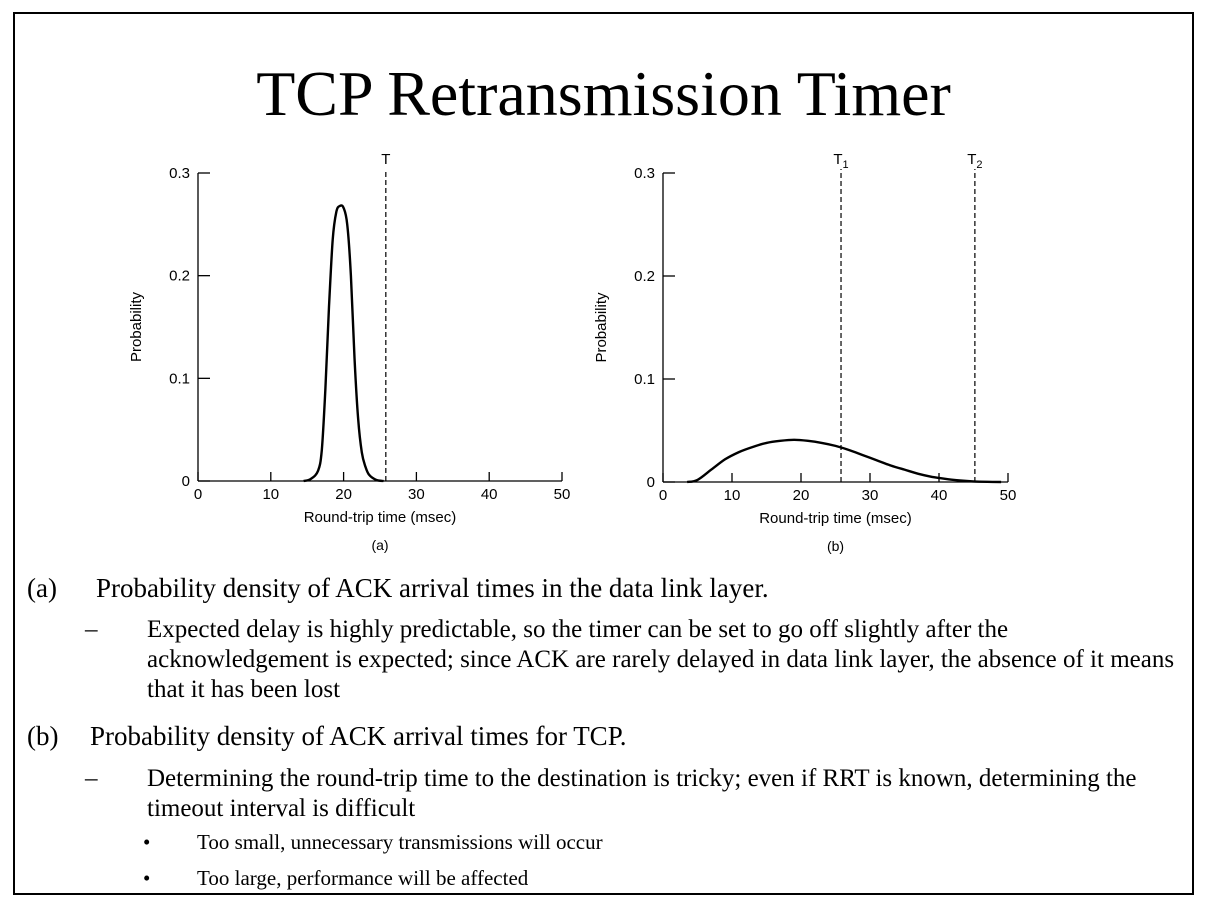 This screenshot has width=1210, height=911. Describe the element at coordinates (840, 161) in the screenshot. I see `threshold-label: T1` at that location.